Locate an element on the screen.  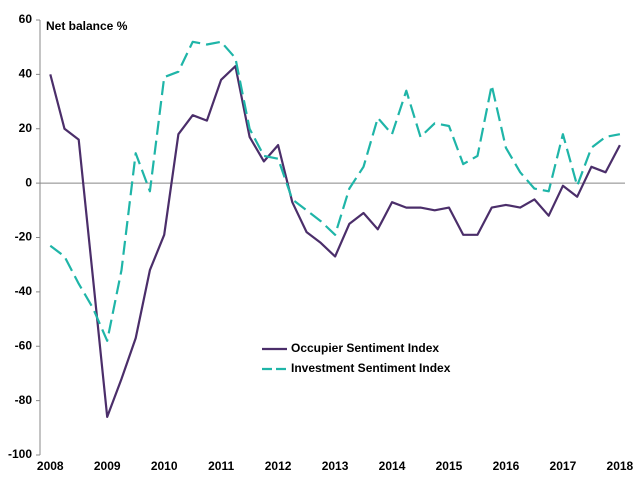
y-axis-label: Net balance % is located at coordinates (87, 26).